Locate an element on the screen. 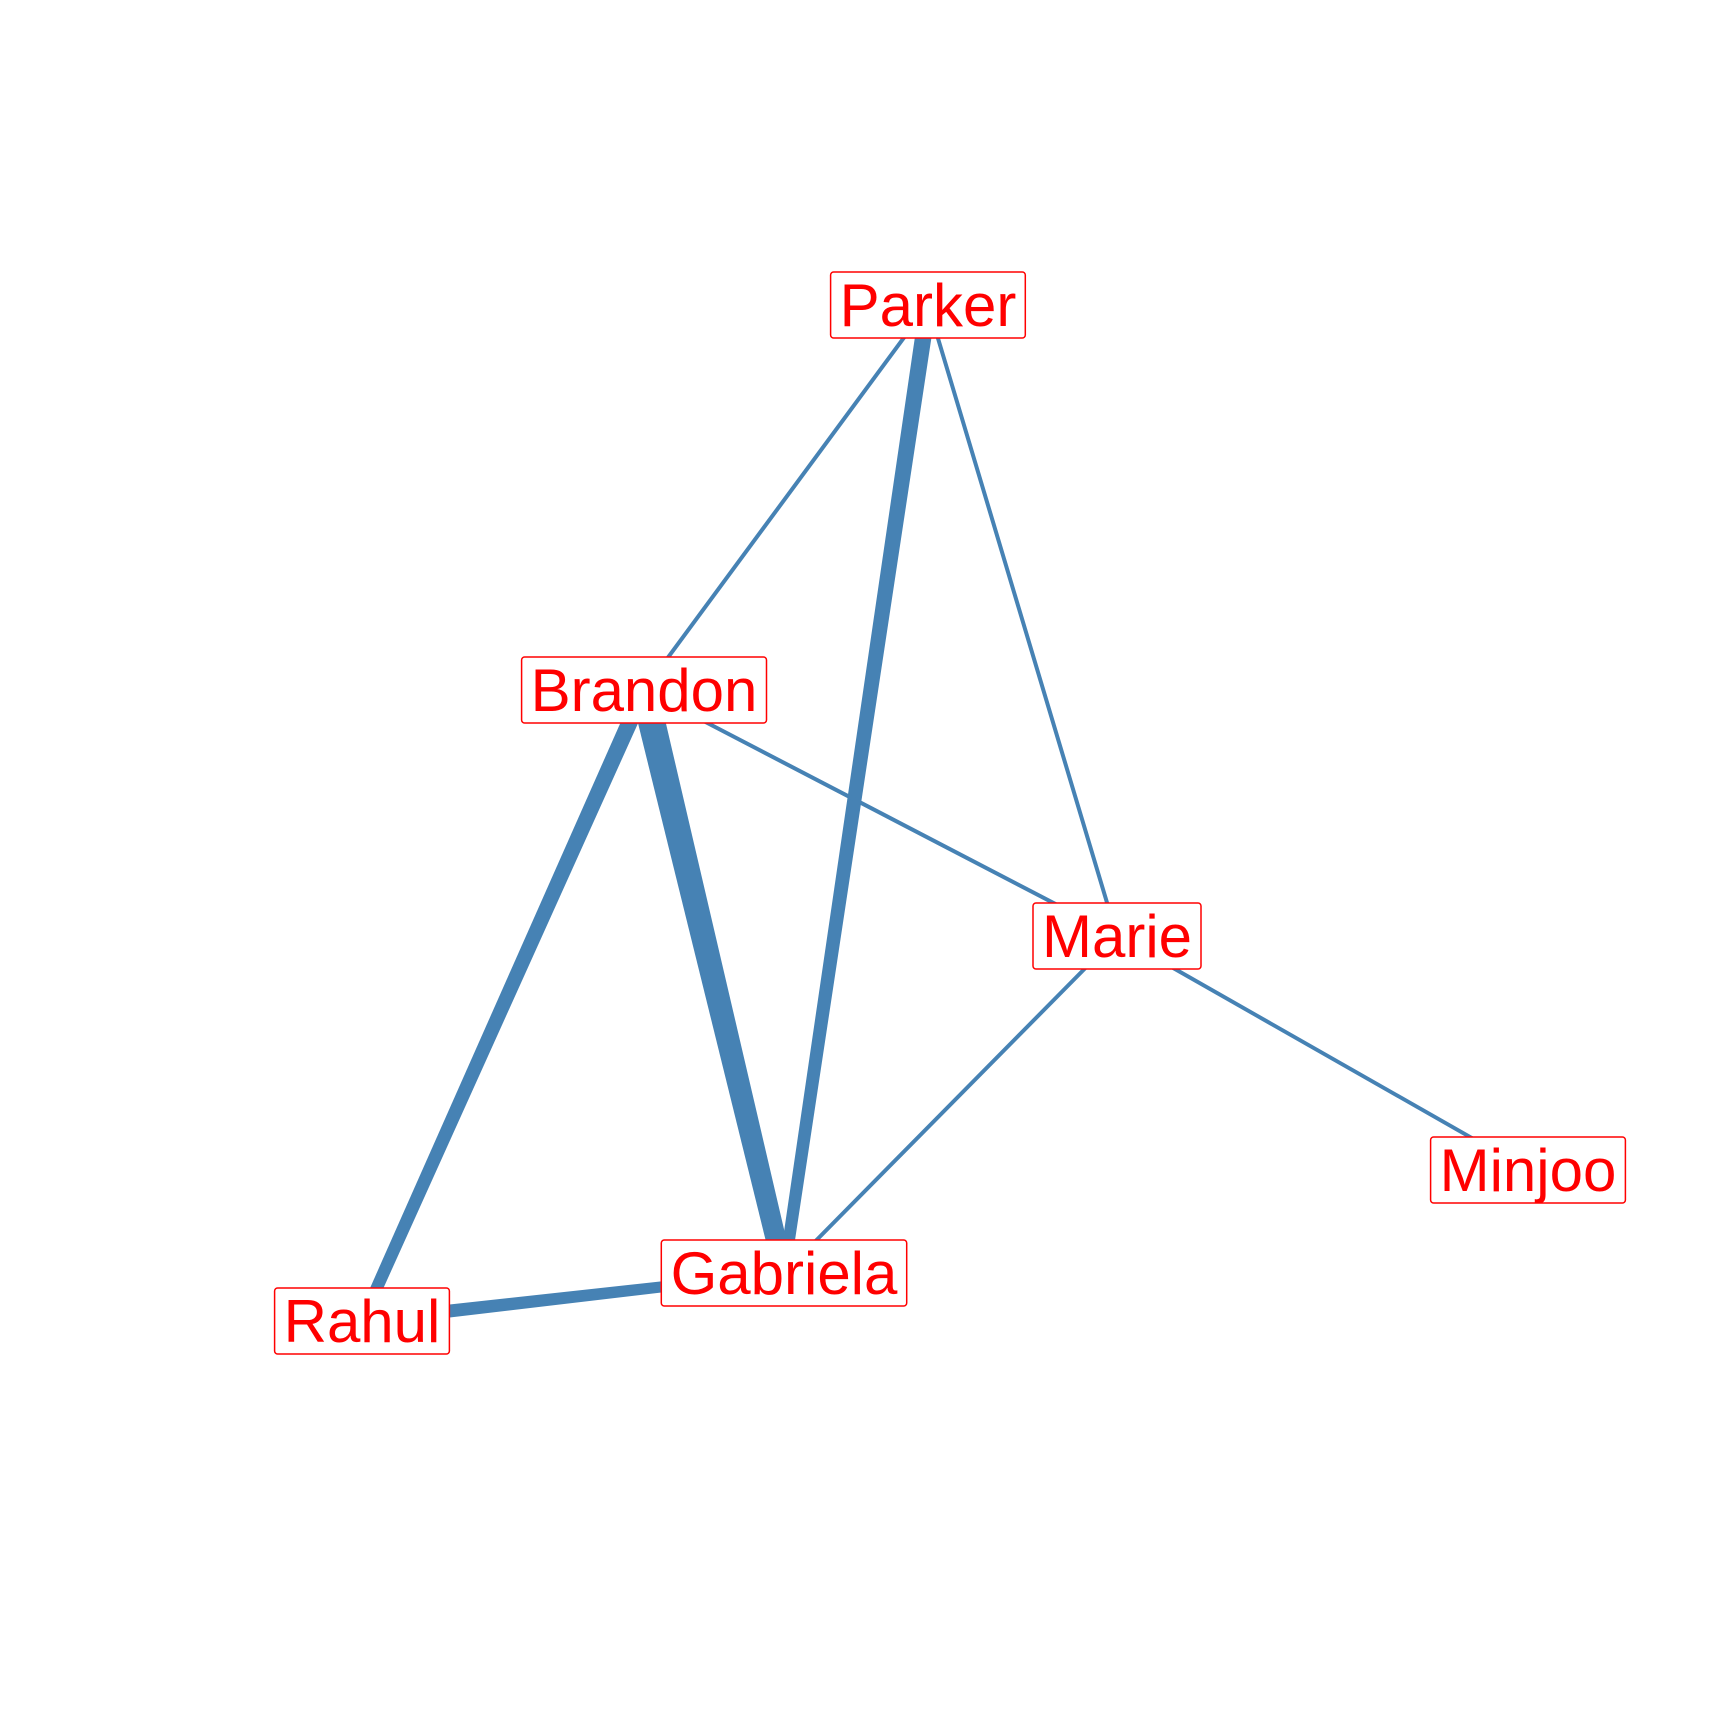 Image resolution: width=1728 pixels, height=1728 pixels. node-label: Gabriela is located at coordinates (784, 1273).